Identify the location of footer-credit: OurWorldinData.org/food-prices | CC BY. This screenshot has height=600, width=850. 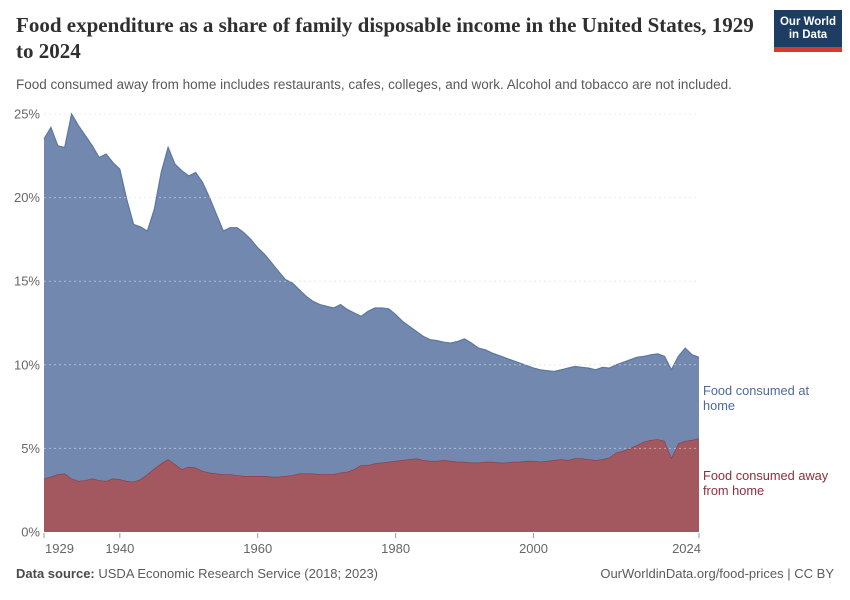
(717, 573).